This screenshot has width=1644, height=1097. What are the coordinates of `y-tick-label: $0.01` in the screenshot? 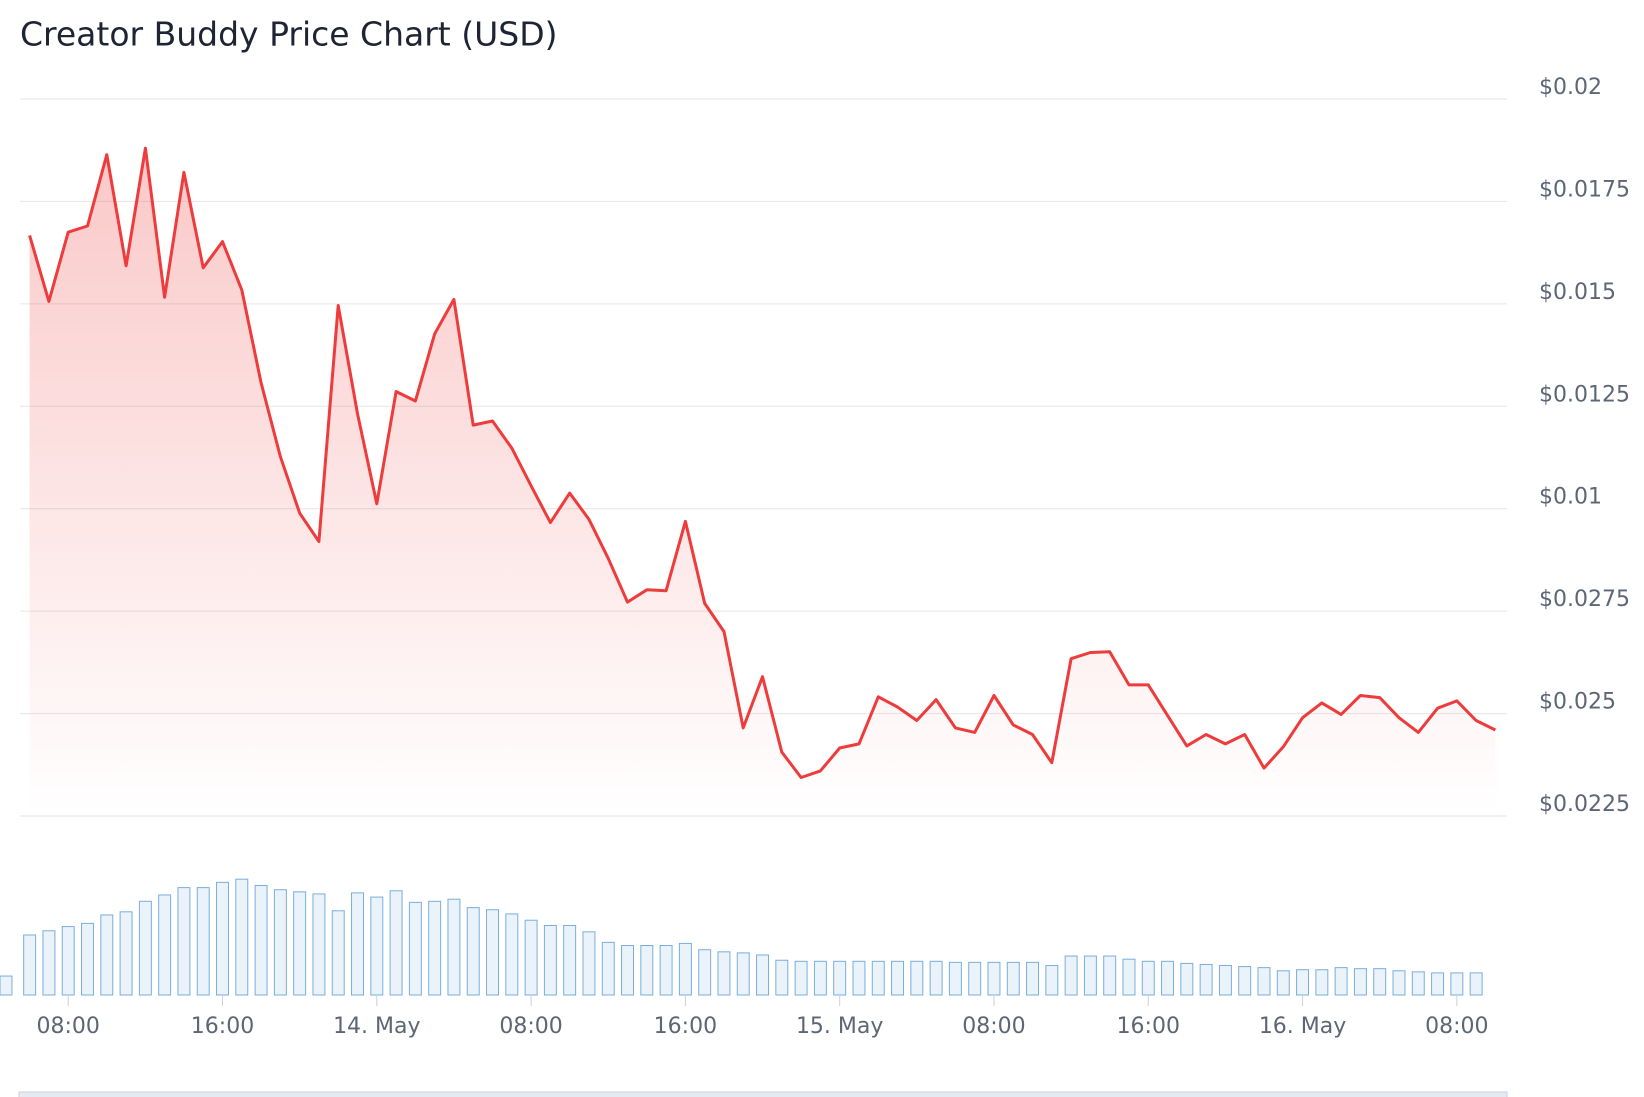 It's located at (1570, 497).